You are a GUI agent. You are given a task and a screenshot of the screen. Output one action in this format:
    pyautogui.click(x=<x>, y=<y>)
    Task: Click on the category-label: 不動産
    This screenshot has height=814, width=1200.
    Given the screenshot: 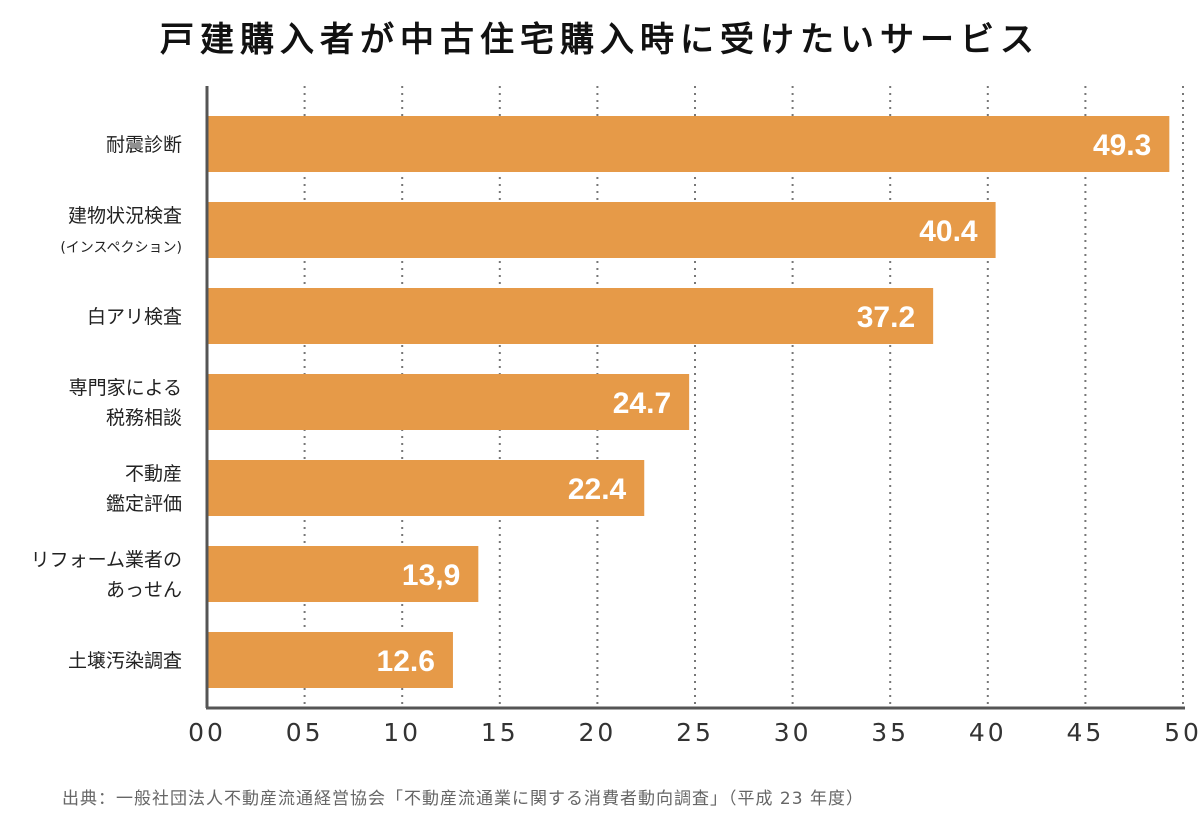 What is the action you would take?
    pyautogui.click(x=153, y=474)
    